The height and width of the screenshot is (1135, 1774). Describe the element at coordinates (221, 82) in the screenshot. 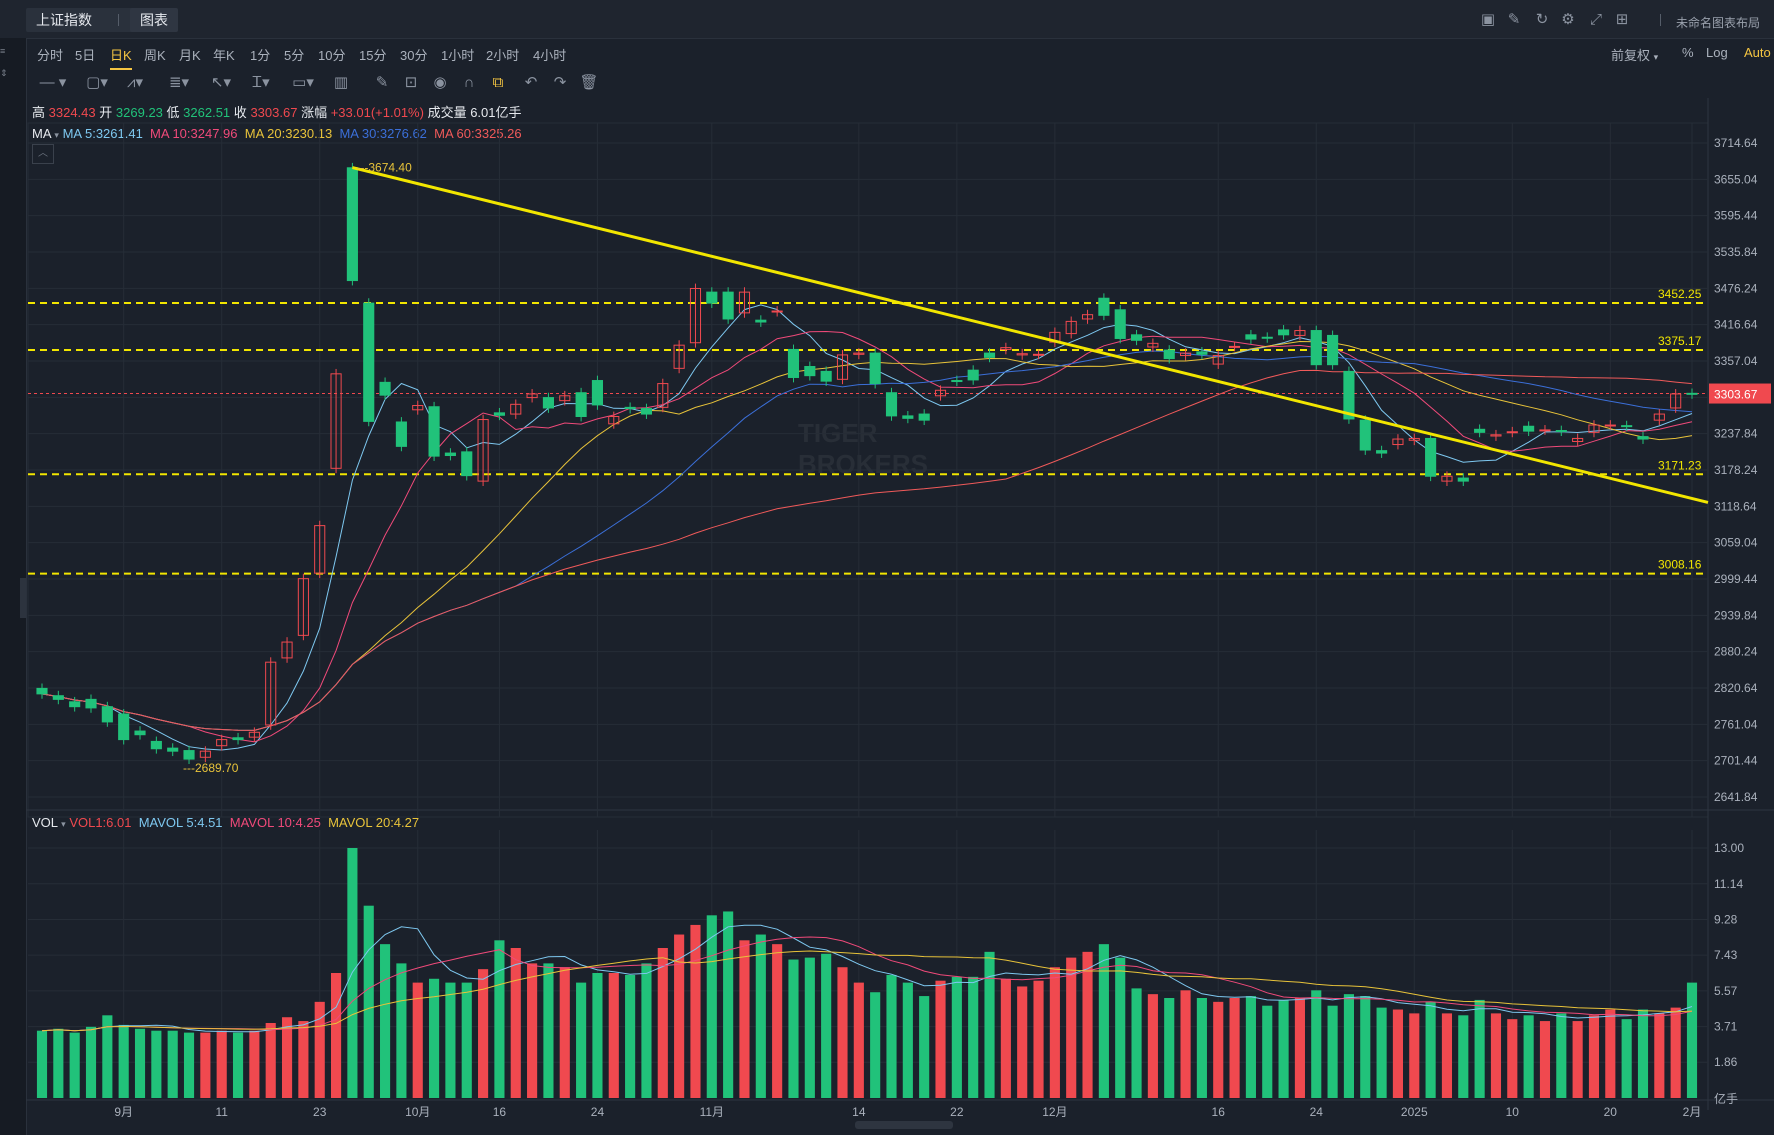

I see `arrow-tool-icon: ↖▾` at that location.